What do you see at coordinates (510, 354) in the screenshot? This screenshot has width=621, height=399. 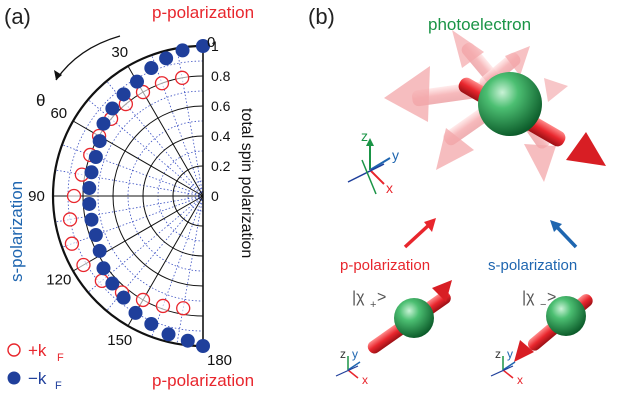 I see `small-right-y: y` at bounding box center [510, 354].